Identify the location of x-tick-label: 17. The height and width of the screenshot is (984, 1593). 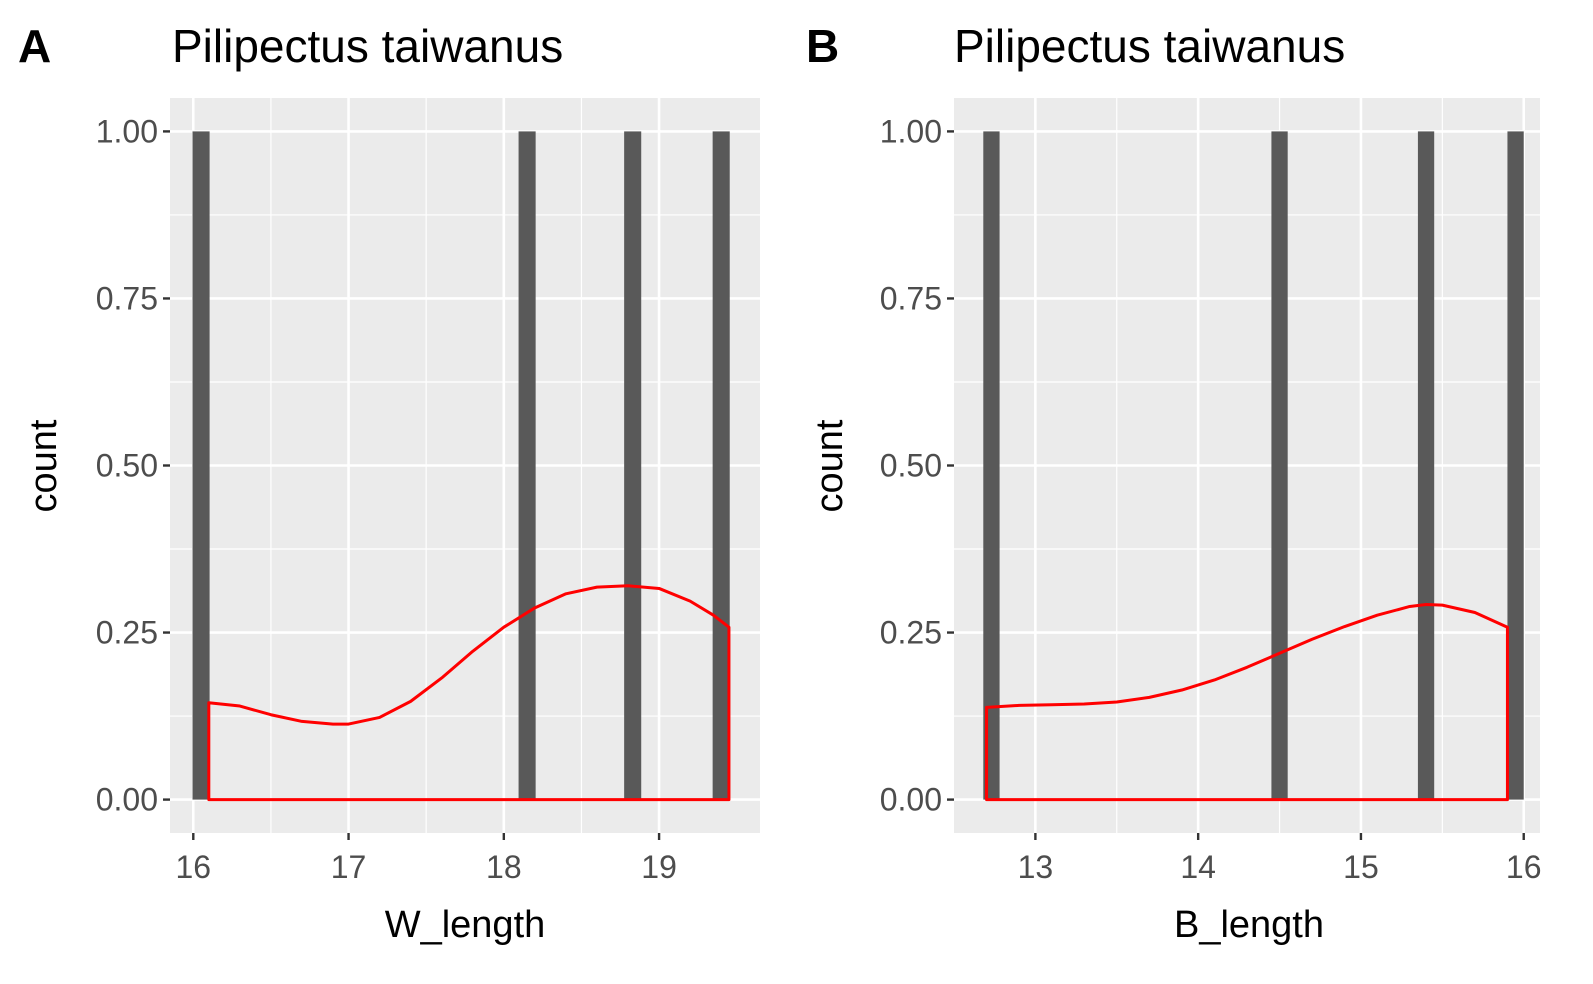
(349, 867).